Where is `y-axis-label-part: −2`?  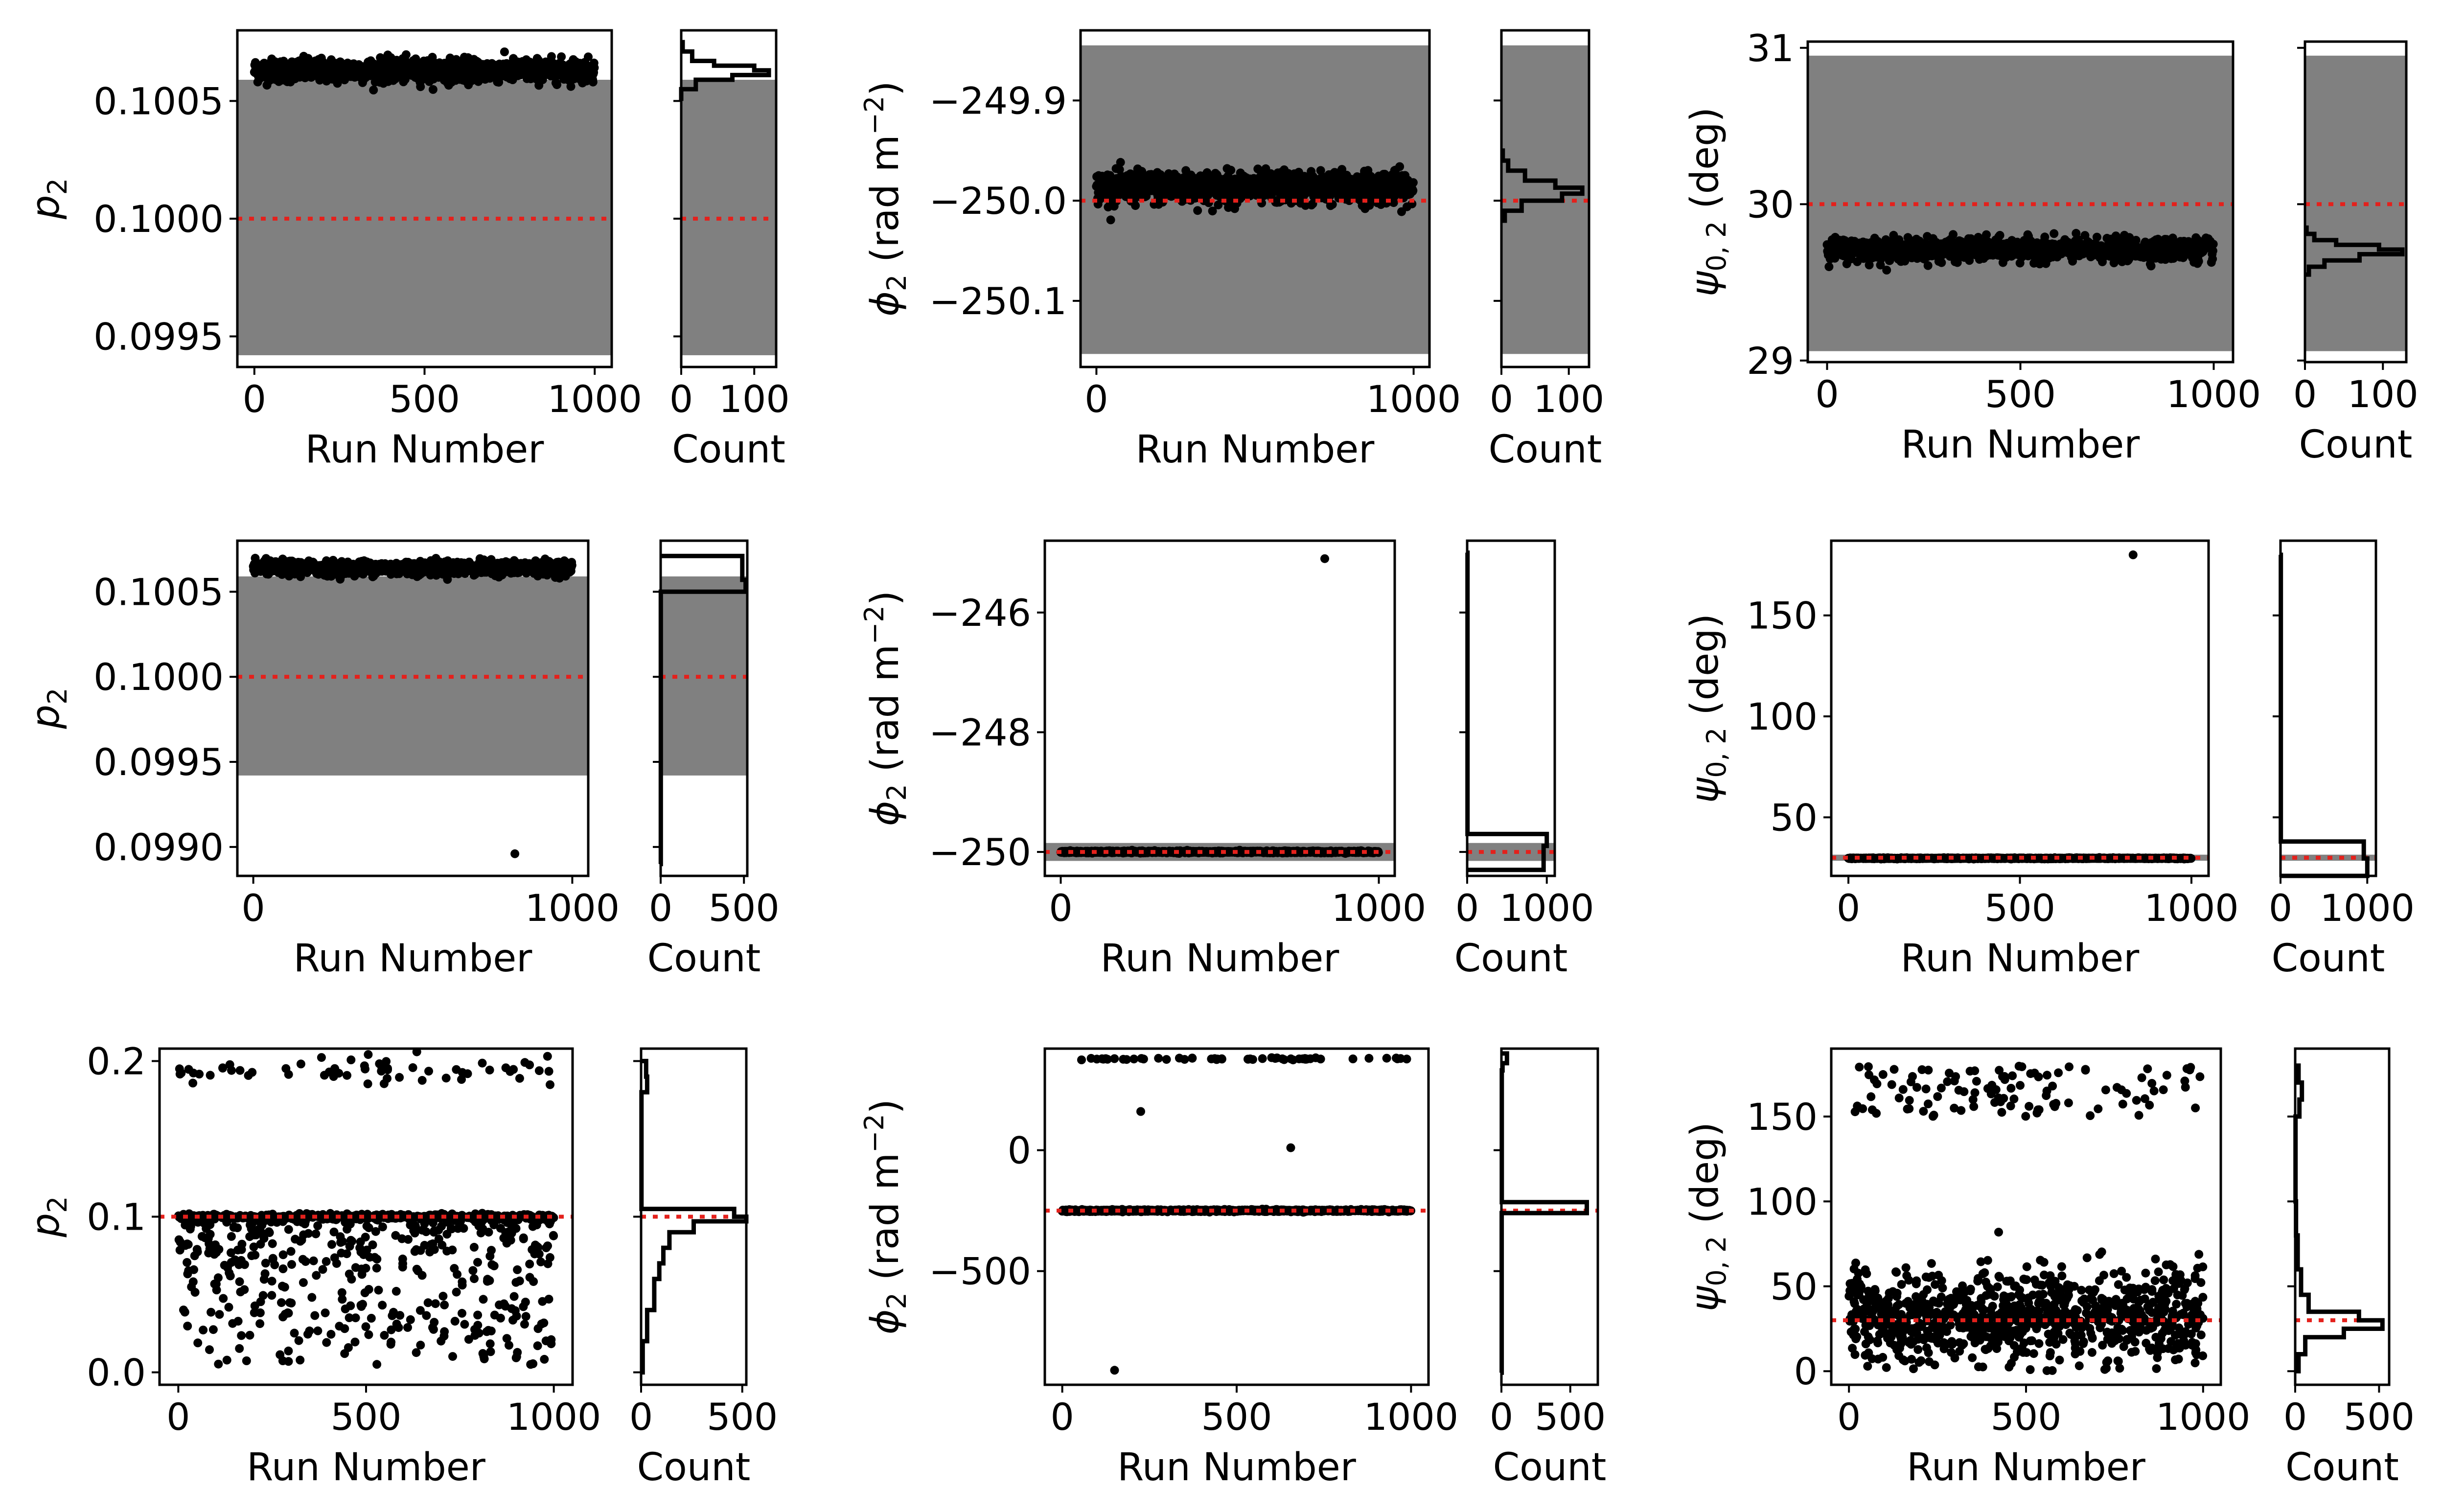
y-axis-label-part: −2 is located at coordinates (875, 115).